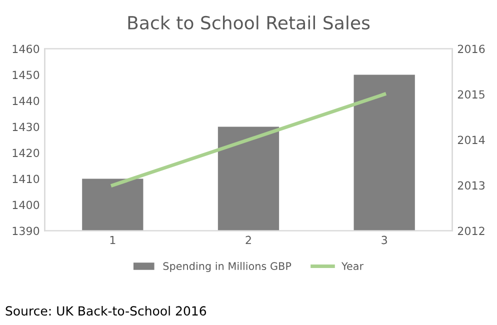 The image size is (497, 325). I want to click on y2-tick-label: 2014, so click(471, 140).